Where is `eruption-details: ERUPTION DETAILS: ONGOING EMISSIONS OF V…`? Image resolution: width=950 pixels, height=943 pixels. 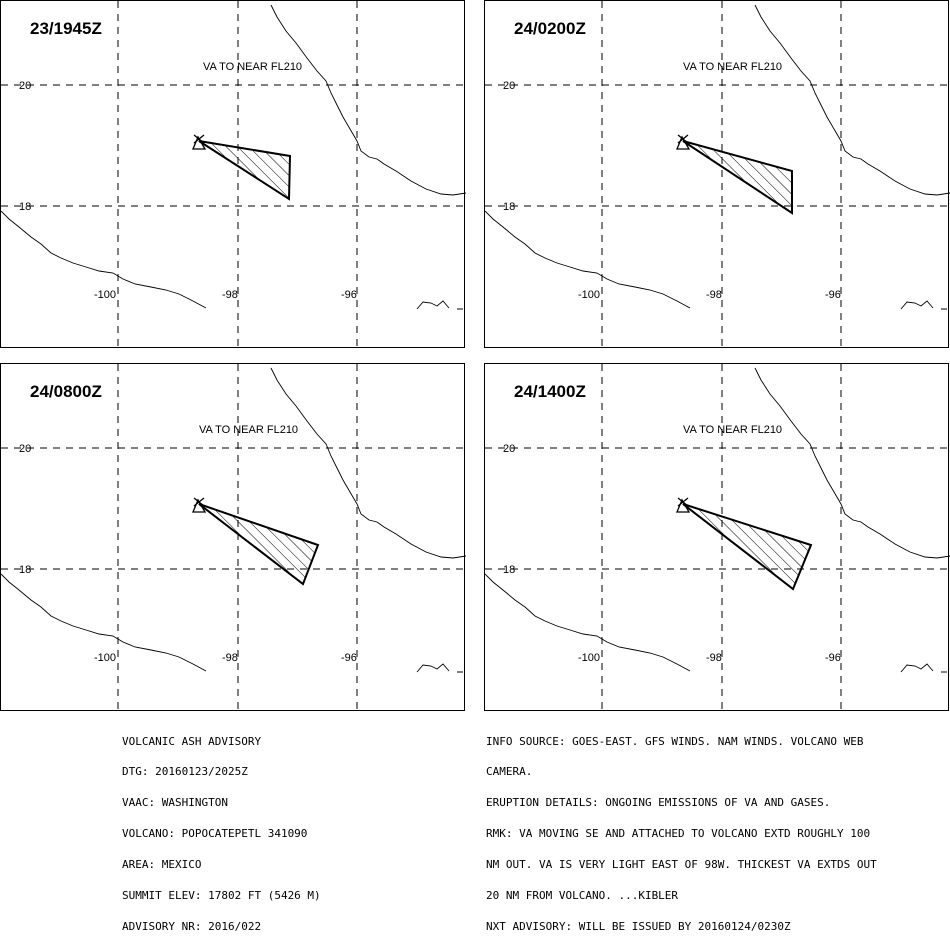 eruption-details: ERUPTION DETAILS: ONGOING EMISSIONS OF V… is located at coordinates (658, 803).